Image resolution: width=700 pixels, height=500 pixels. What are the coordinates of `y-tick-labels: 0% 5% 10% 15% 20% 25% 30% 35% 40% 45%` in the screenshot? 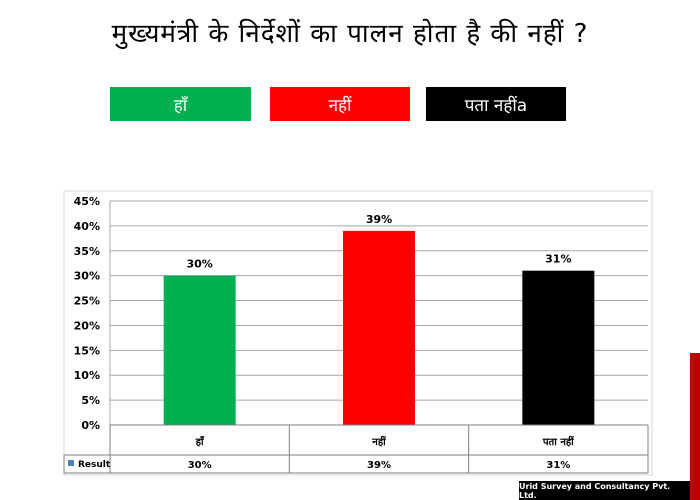 It's located at (87, 313).